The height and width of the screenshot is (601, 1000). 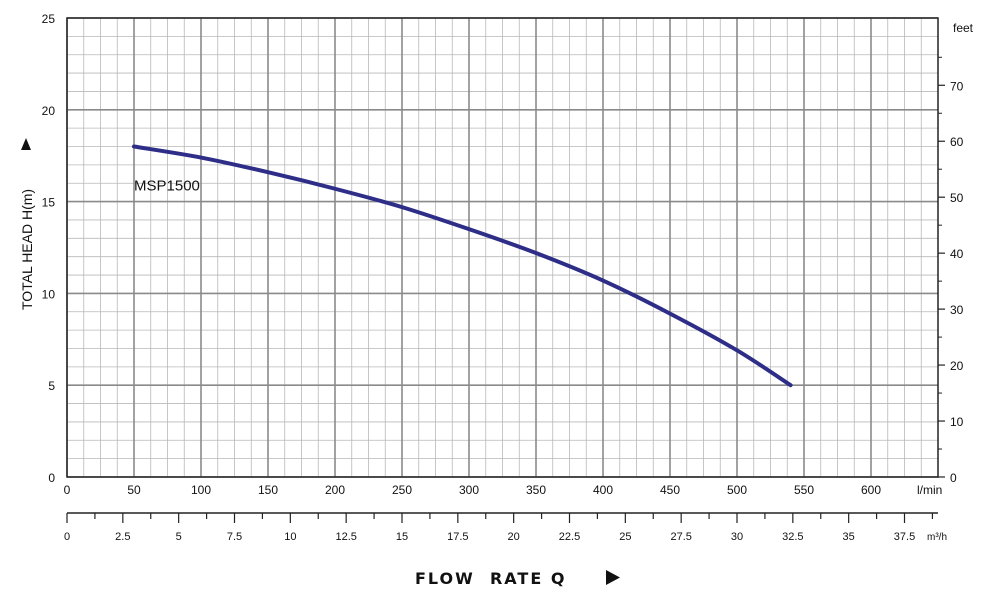 I want to click on x2-tick-label: 7.5, so click(x=234, y=537).